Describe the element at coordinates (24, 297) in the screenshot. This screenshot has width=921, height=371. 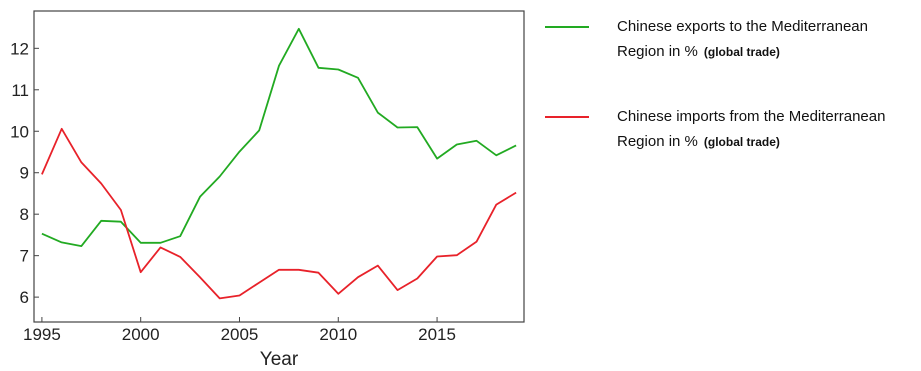
I see `y-tick-label-6: 6` at that location.